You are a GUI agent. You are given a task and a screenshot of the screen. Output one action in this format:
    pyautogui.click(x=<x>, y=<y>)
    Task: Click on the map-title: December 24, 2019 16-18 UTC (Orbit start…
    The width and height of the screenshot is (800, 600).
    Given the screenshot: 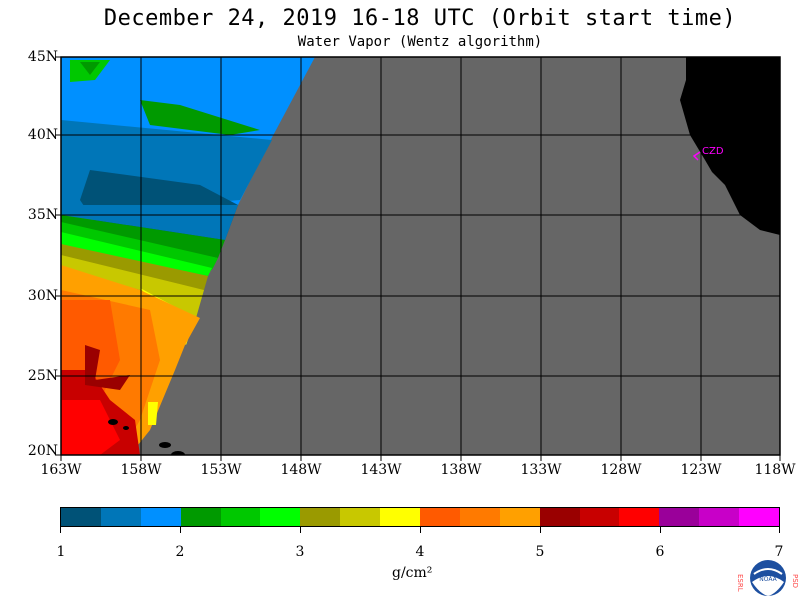 What is the action you would take?
    pyautogui.click(x=420, y=18)
    